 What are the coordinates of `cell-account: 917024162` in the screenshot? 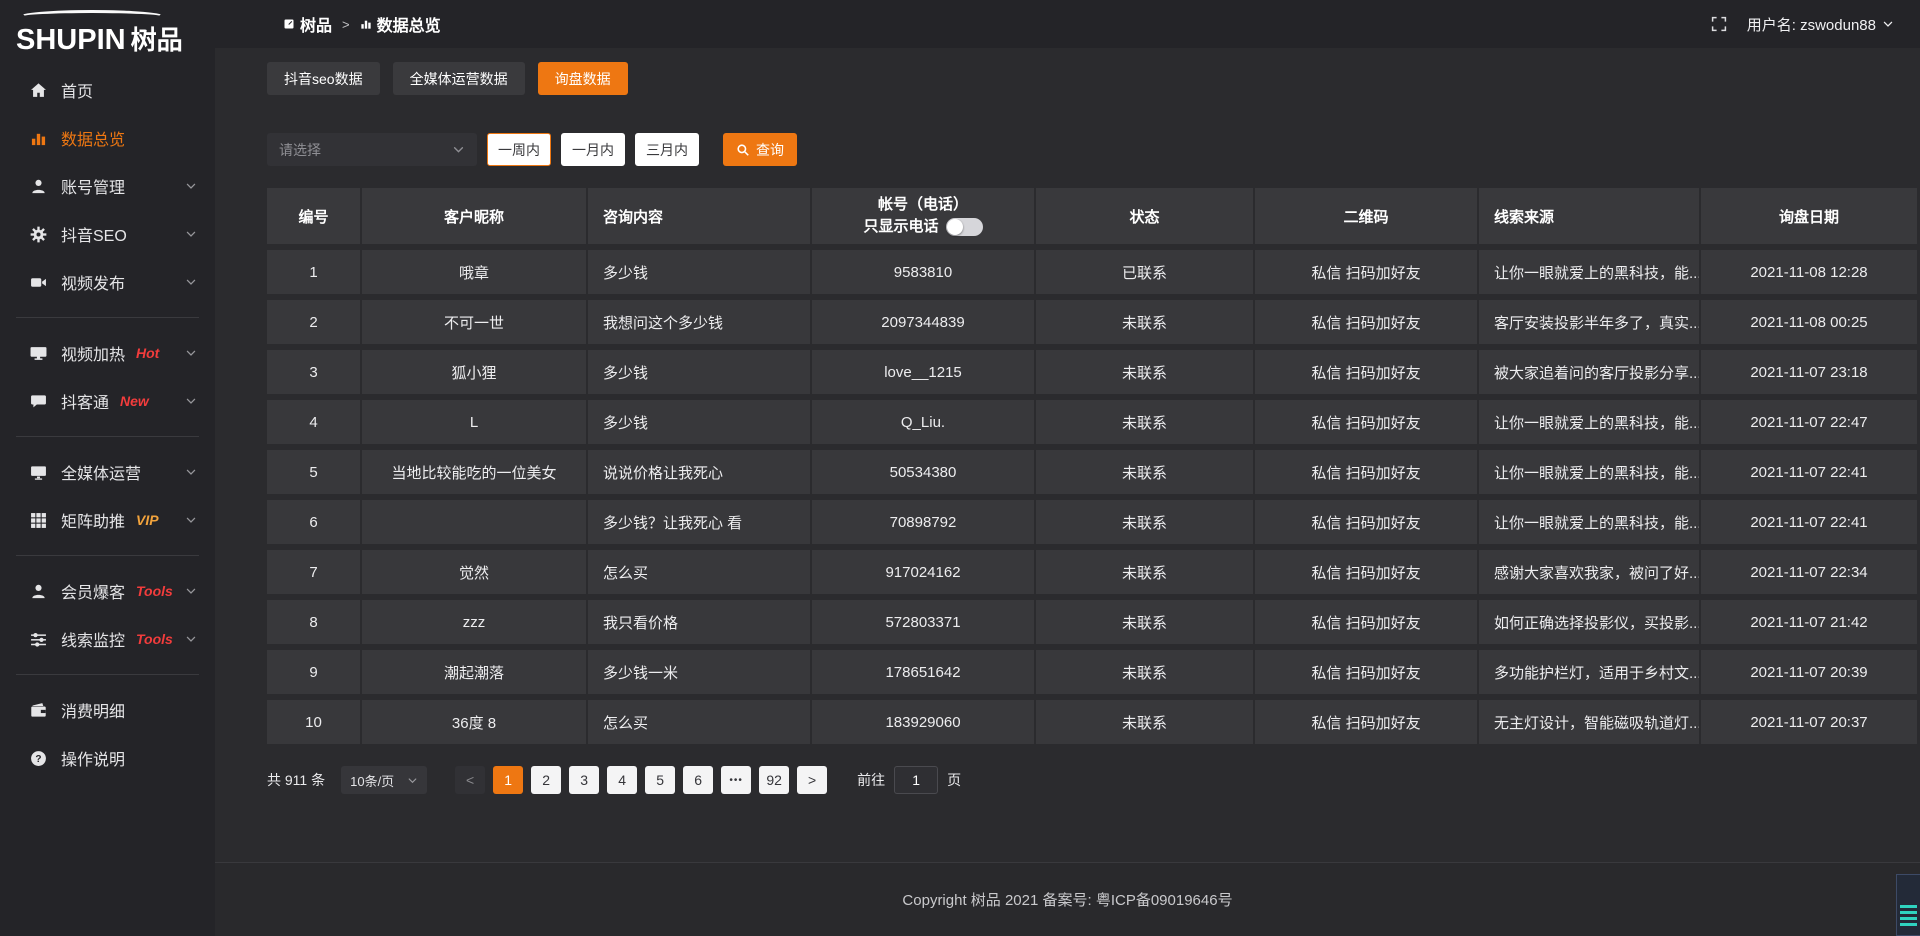 It's located at (923, 572).